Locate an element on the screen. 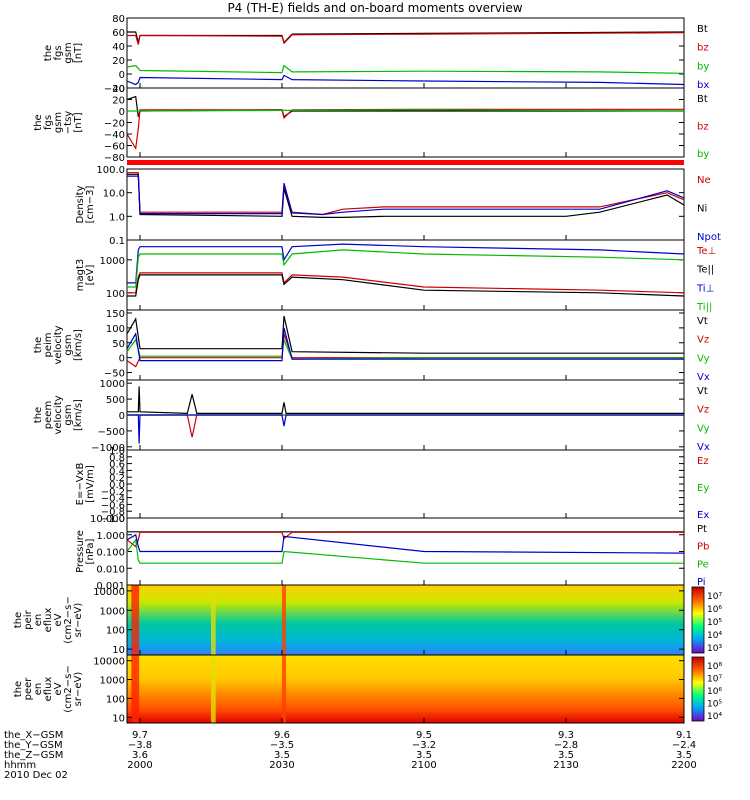 This screenshot has width=750, height=800. legend-entry: Pt is located at coordinates (702, 529).